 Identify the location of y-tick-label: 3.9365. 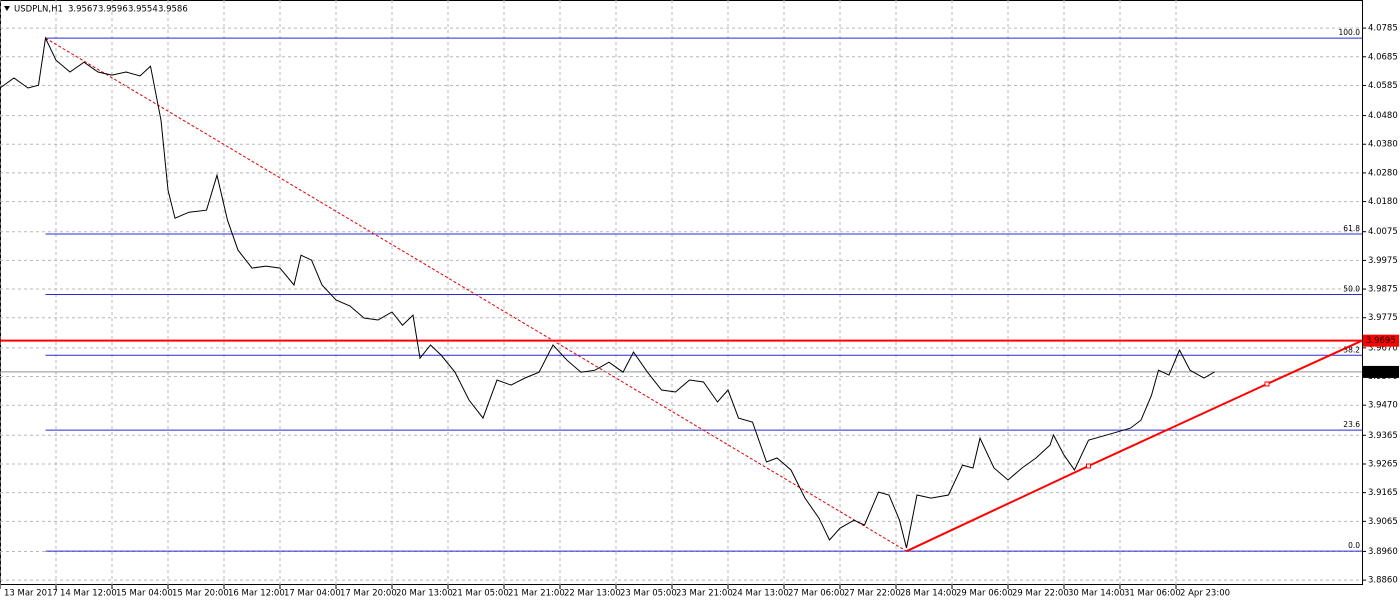
(1383, 436).